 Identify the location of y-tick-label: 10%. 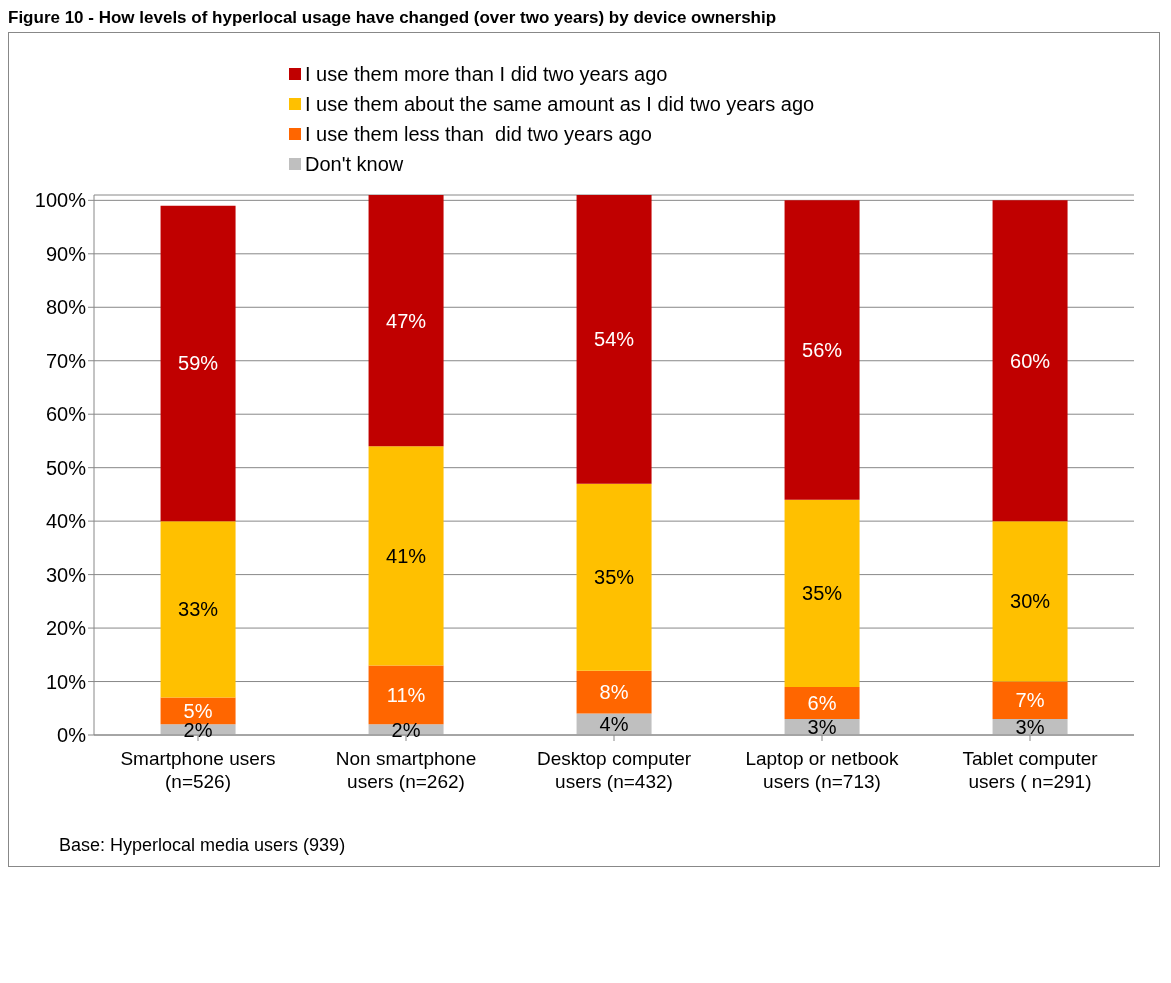
(66, 681).